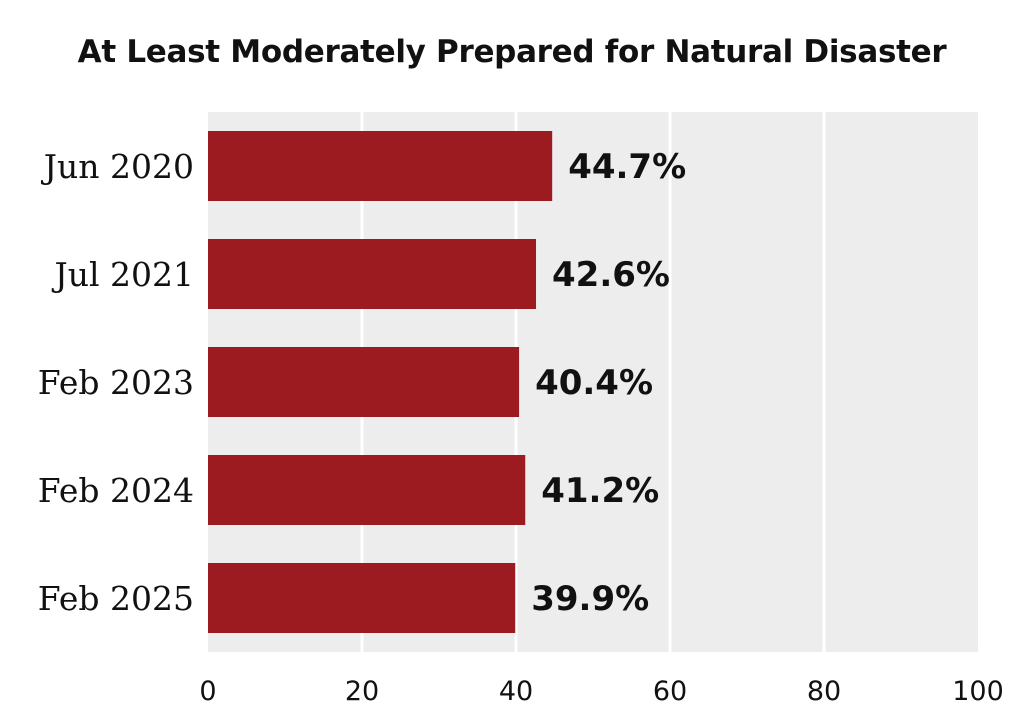 This screenshot has height=718, width=1024. I want to click on data-label: 39.9%, so click(590, 599).